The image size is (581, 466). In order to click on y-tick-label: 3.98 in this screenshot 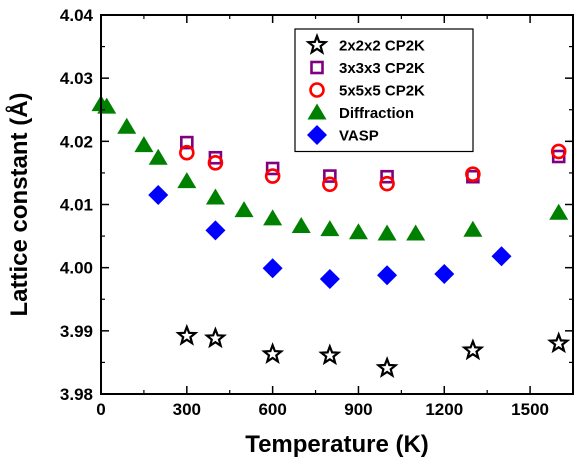, I will do `click(76, 394)`.